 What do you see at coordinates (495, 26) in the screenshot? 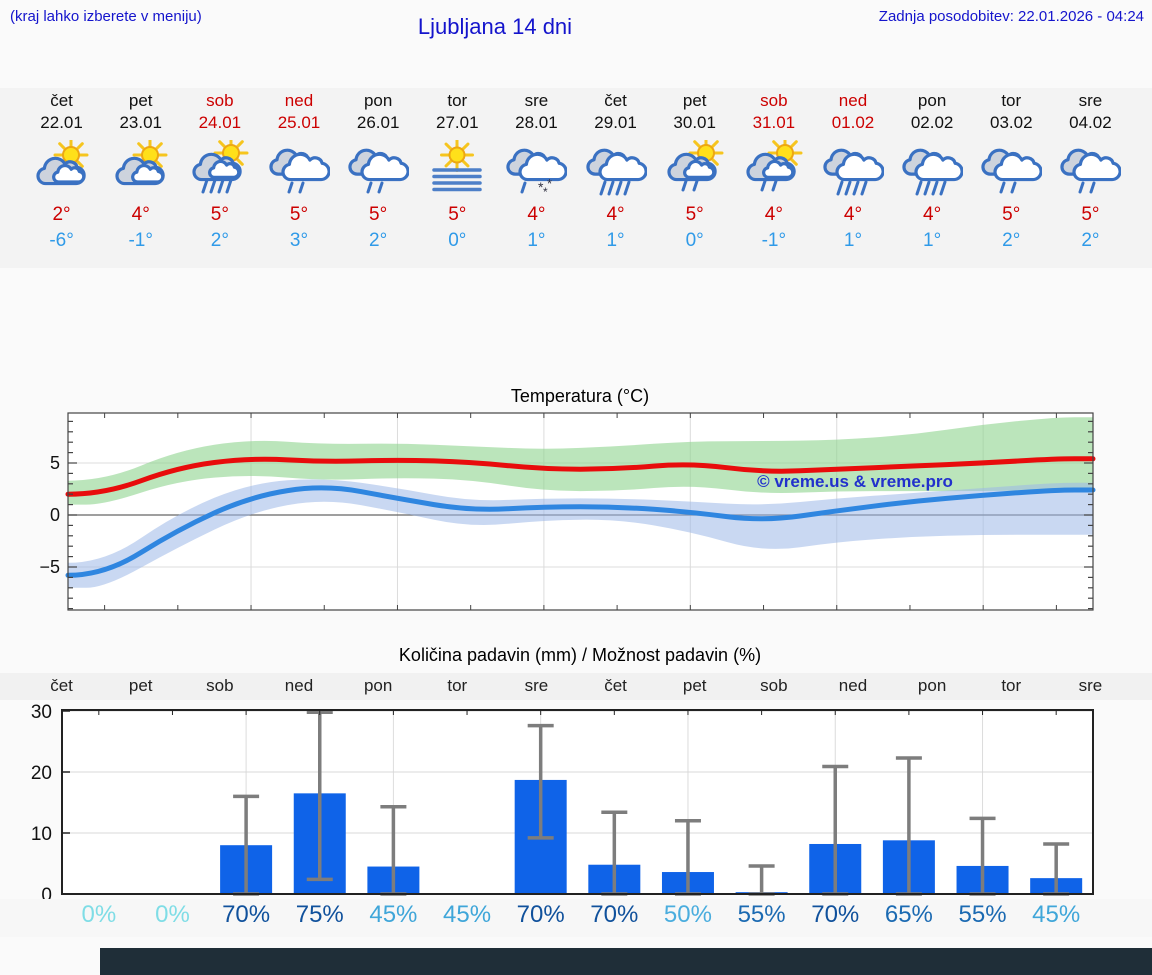
I see `page-title: Ljubljana 14 dni` at bounding box center [495, 26].